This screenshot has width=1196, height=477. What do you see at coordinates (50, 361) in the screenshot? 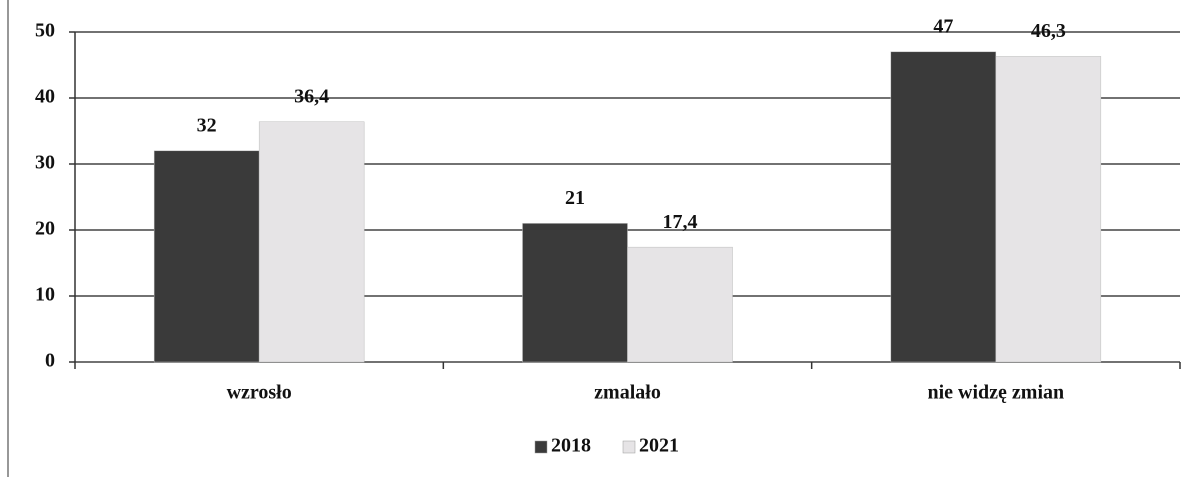
I see `y-tick-label: 0` at bounding box center [50, 361].